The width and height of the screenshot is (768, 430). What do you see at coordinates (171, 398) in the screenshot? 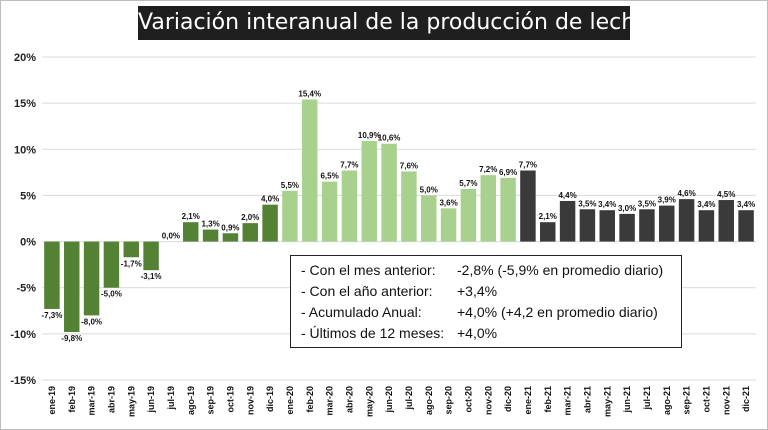
I see `x-tick-label: jul-19` at bounding box center [171, 398].